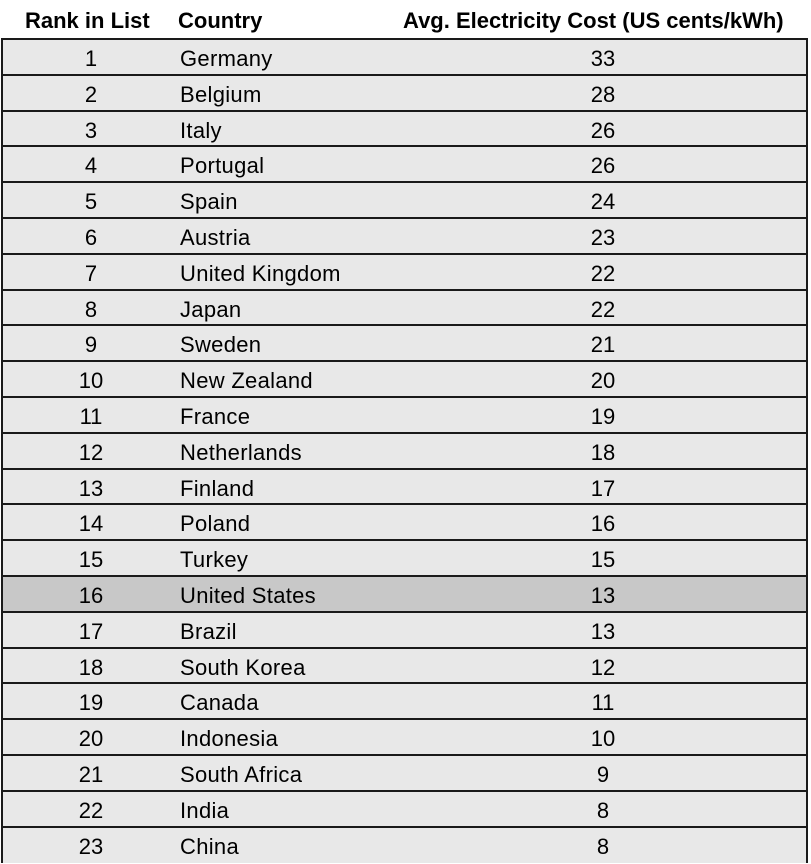  Describe the element at coordinates (404, 272) in the screenshot. I see `table-row: 7 United Kingdom 22` at that location.